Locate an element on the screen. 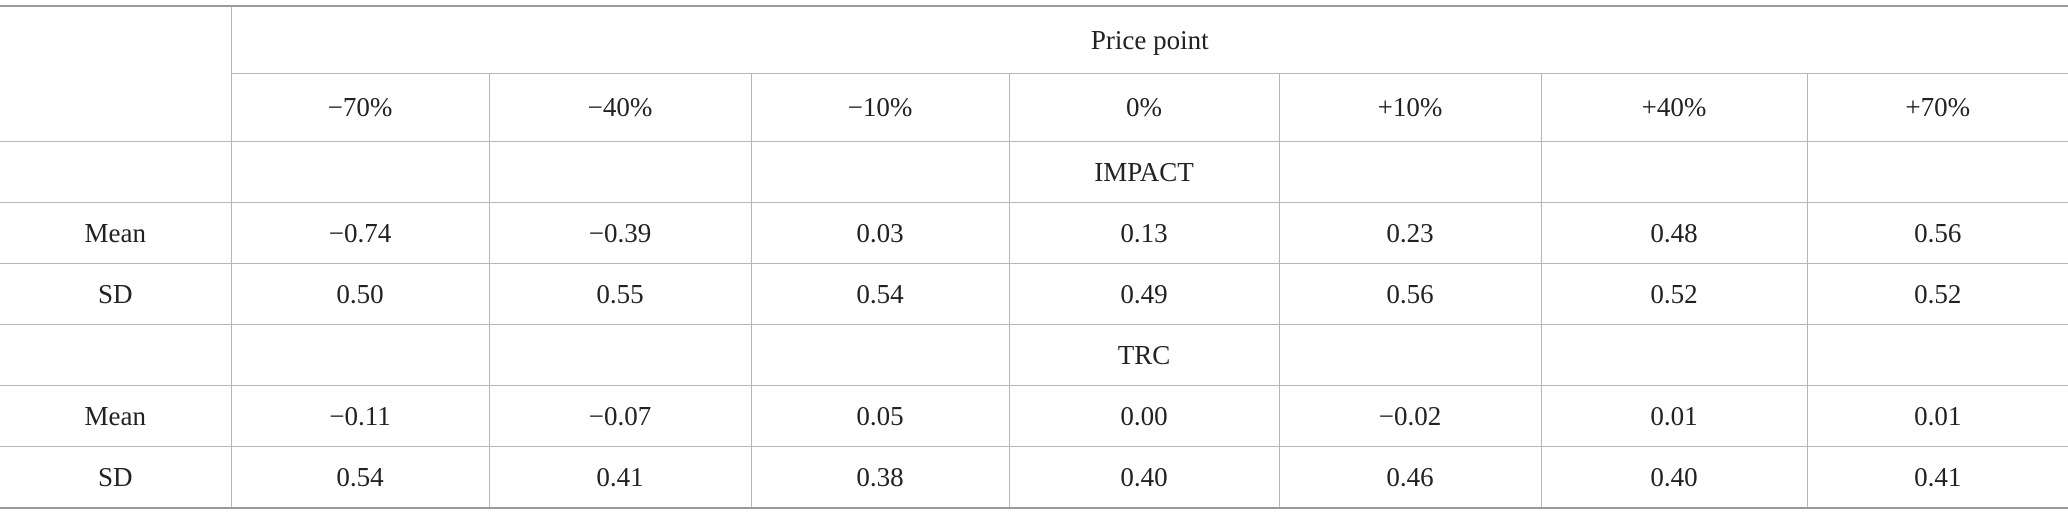 Image resolution: width=2068 pixels, height=529 pixels. table-cell: 0.48 is located at coordinates (1674, 233).